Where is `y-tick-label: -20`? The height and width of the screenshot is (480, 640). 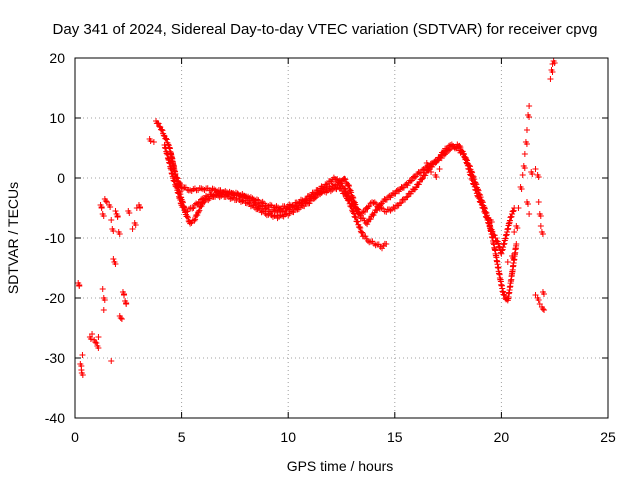
y-tick-label: -20 is located at coordinates (55, 298).